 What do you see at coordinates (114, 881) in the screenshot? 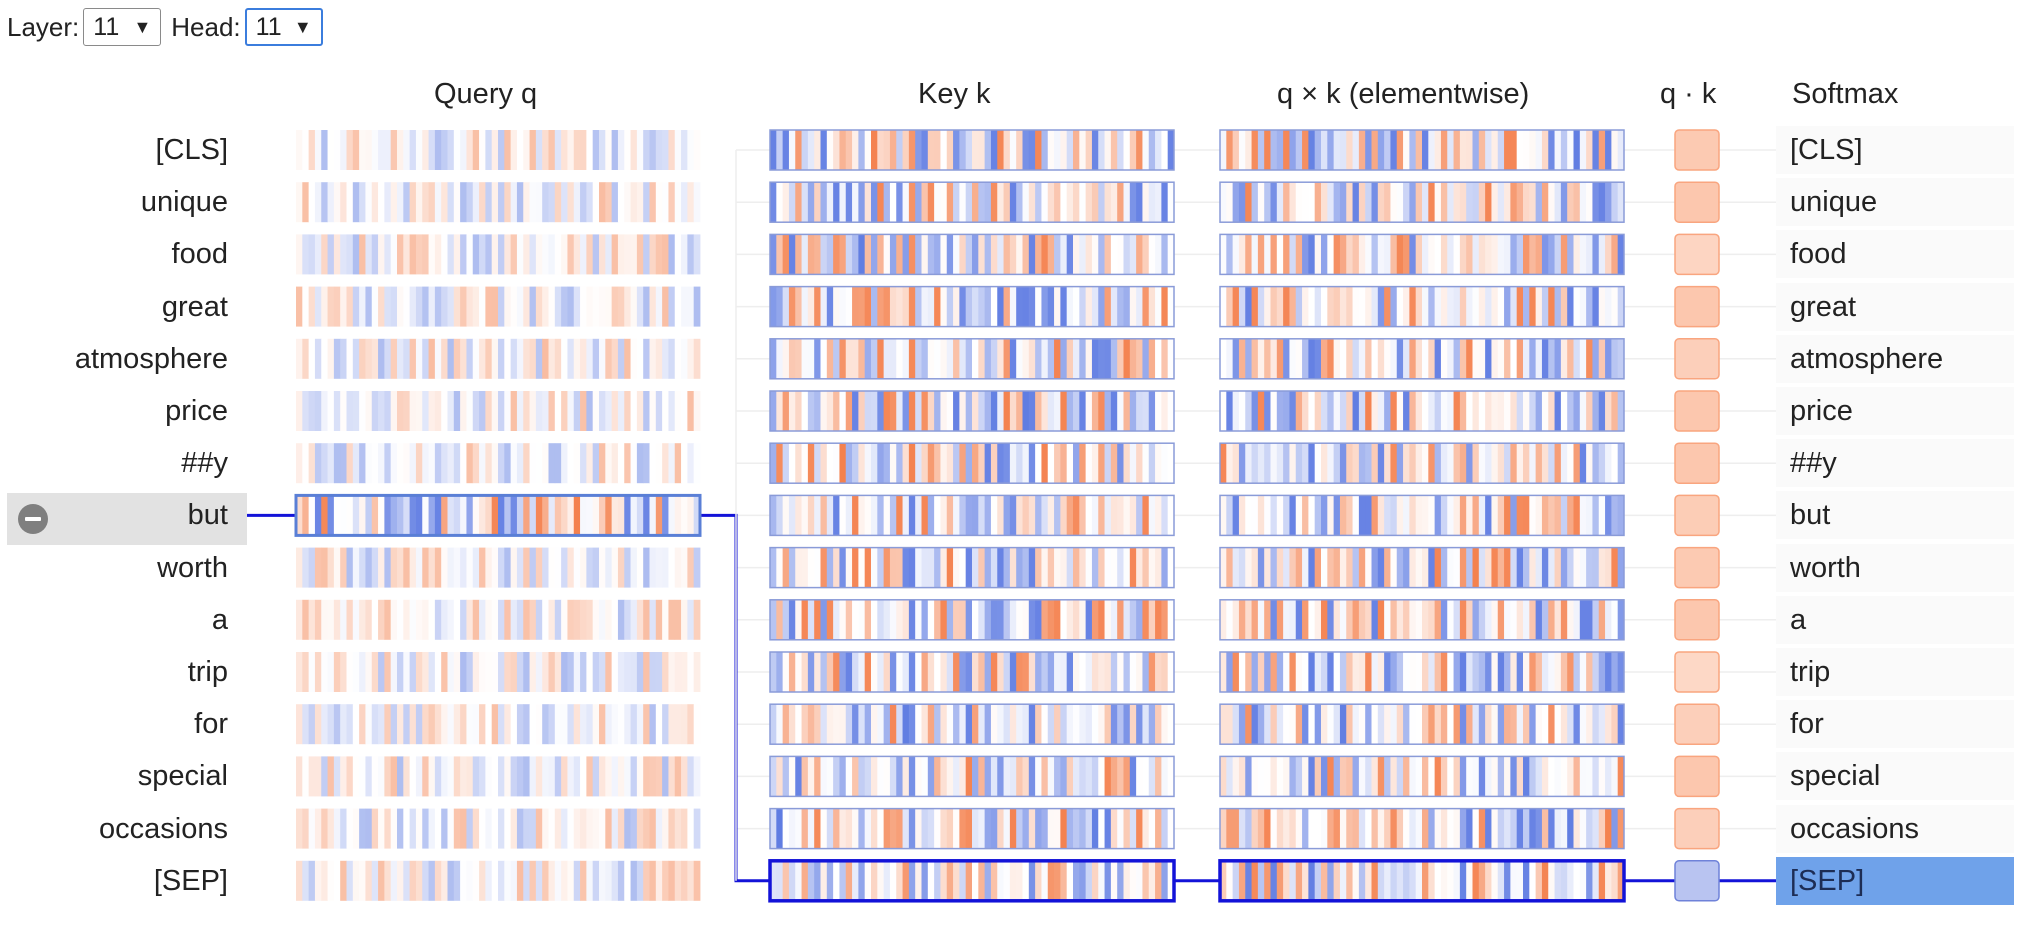
I see `query-token: [SEP]` at bounding box center [114, 881].